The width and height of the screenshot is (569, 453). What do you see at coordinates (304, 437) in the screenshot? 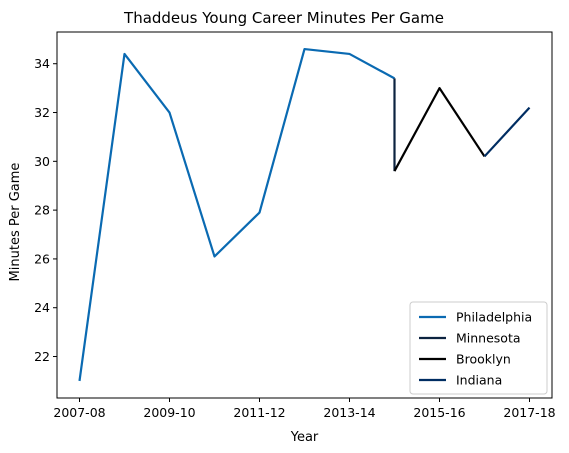
I see `x-axis-label: Year` at bounding box center [304, 437].